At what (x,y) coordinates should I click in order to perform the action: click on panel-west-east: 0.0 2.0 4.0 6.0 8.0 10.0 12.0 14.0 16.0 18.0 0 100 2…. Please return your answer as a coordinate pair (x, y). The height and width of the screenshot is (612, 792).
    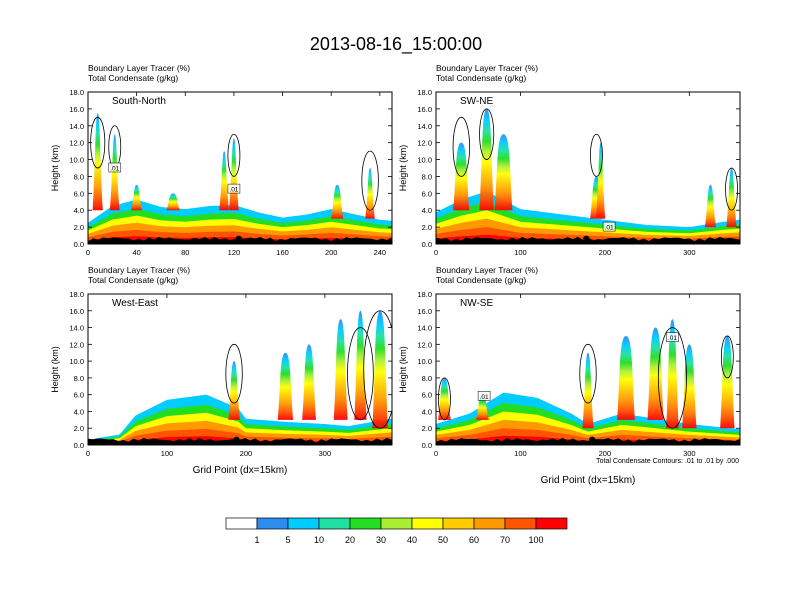
    Looking at the image, I should click on (221, 370).